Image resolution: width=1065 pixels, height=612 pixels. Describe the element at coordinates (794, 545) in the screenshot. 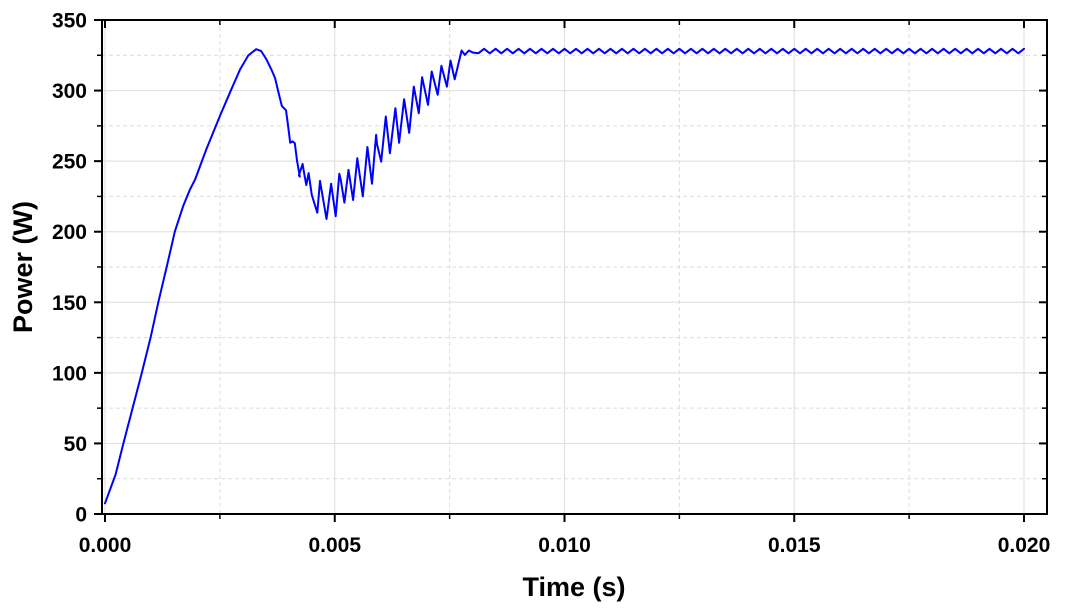

I see `x-tick-label: 0.015` at that location.